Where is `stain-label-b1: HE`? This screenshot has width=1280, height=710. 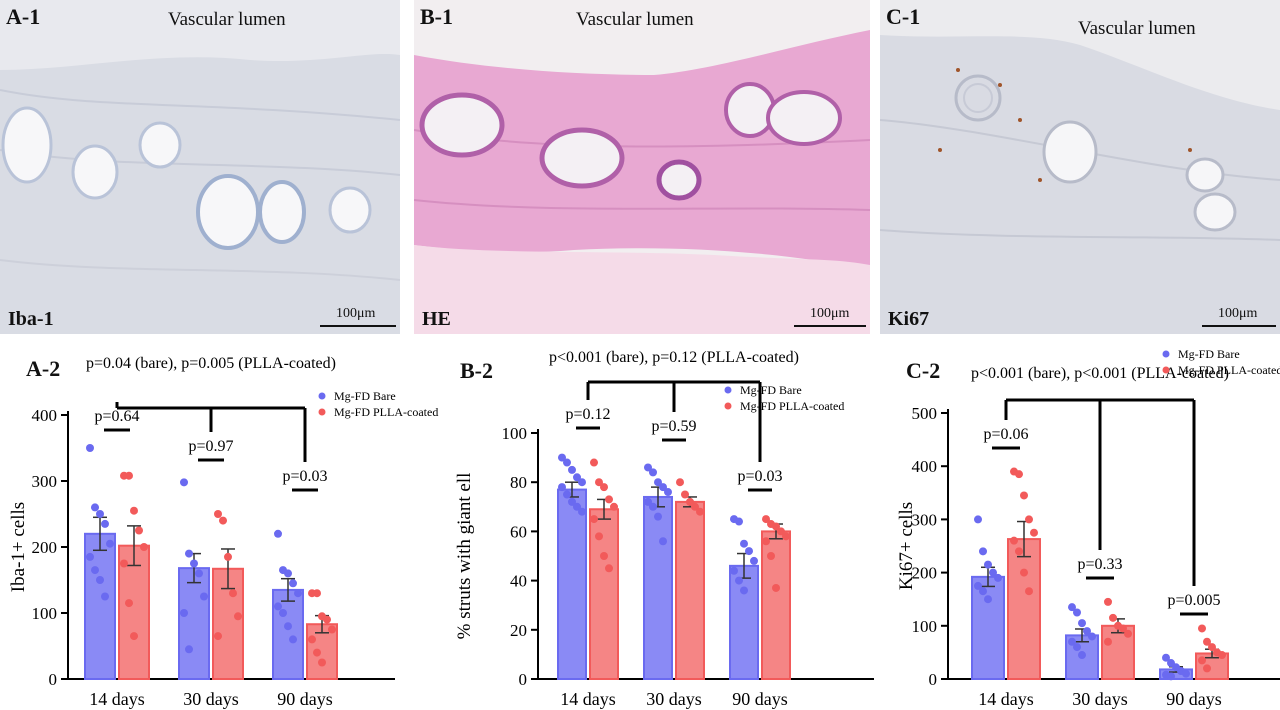 stain-label-b1: HE is located at coordinates (436, 319).